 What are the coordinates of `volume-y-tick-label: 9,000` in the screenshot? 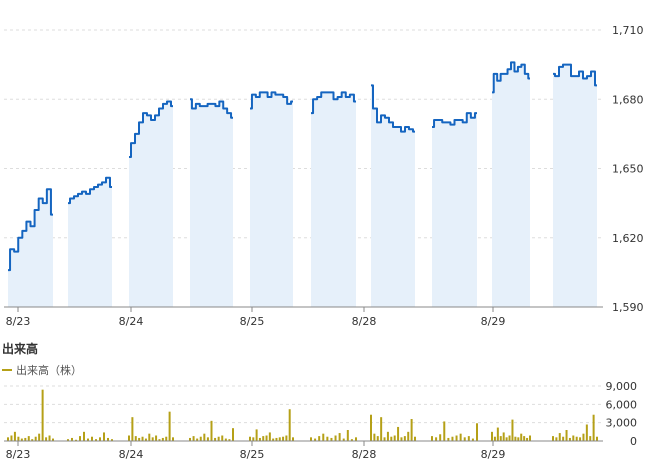 It's located at (622, 386).